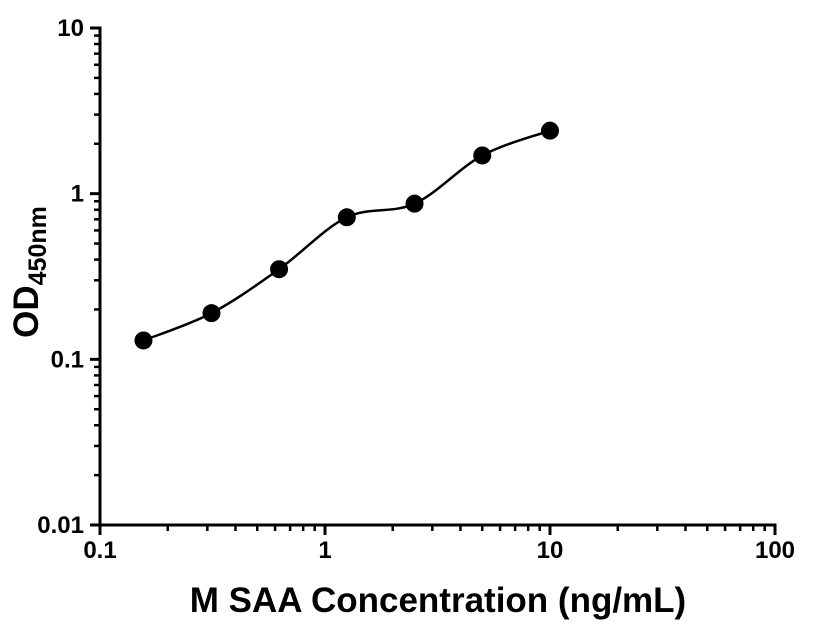 This screenshot has width=816, height=640. I want to click on x-tick-label: 0.1, so click(99, 550).